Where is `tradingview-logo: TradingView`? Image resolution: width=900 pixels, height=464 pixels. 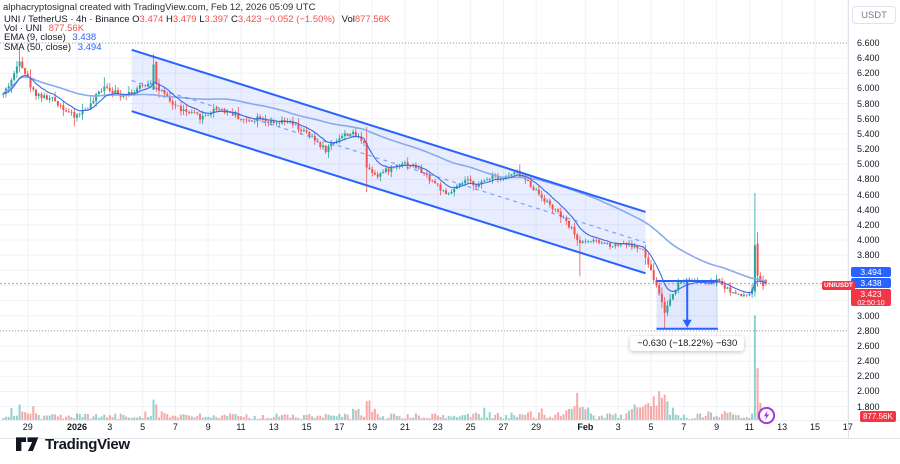 tradingview-logo: TradingView is located at coordinates (73, 444).